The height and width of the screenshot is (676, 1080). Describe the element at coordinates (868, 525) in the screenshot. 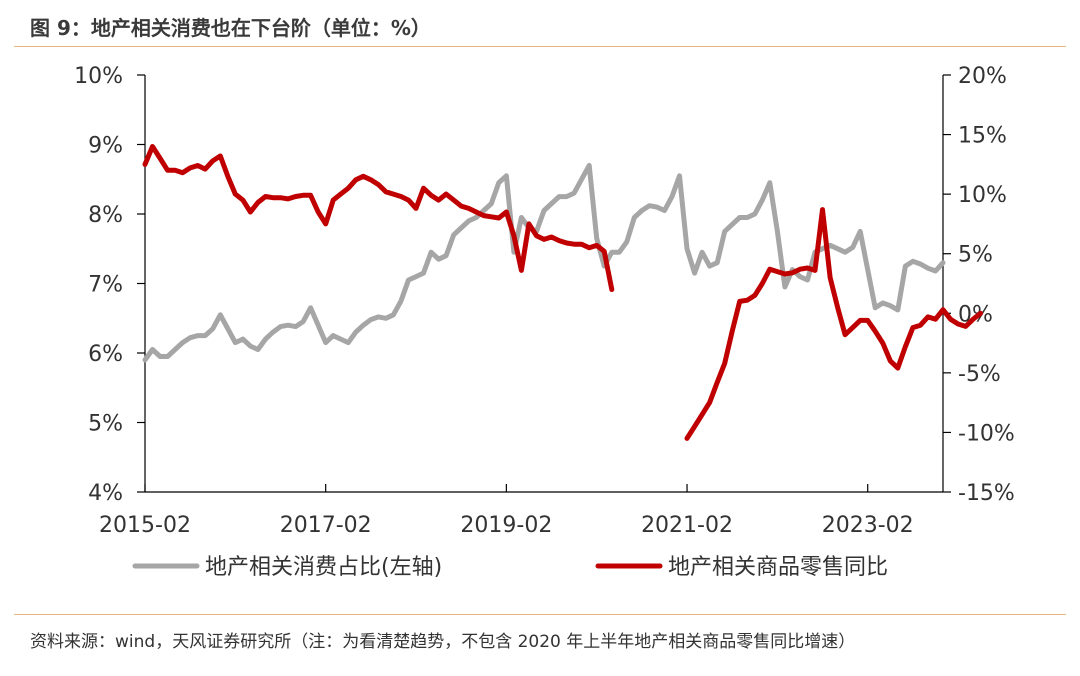

I see `x-tick-label: 2023-02` at that location.